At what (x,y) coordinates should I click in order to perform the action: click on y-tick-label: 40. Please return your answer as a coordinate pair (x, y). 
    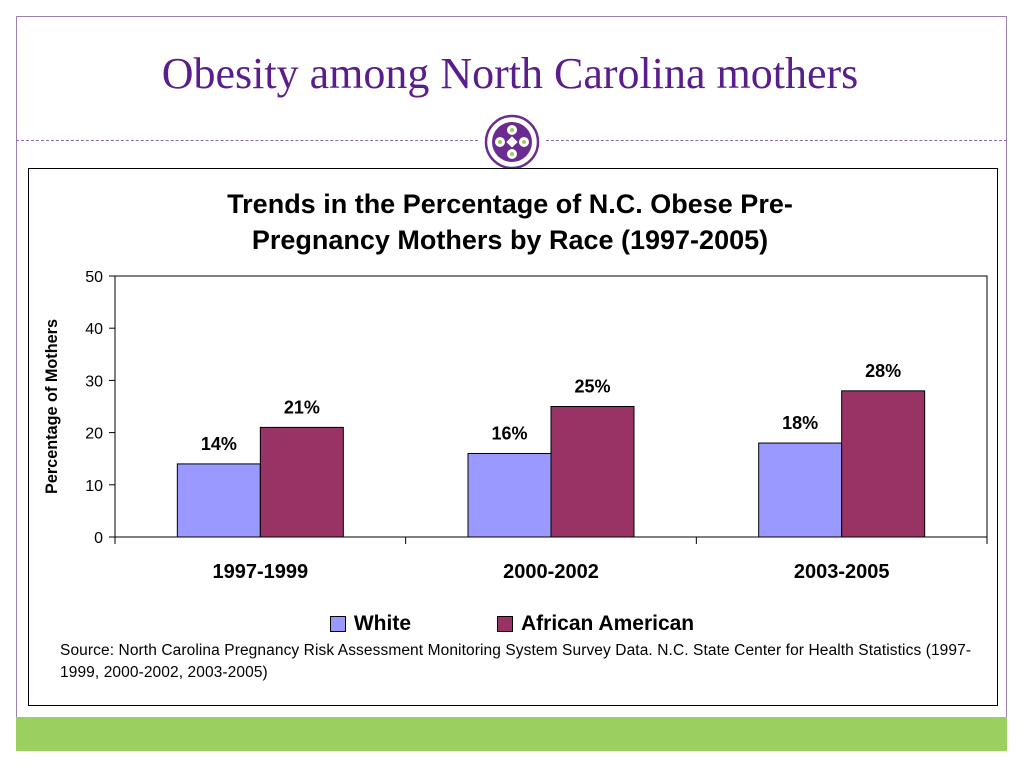
    Looking at the image, I should click on (94, 329).